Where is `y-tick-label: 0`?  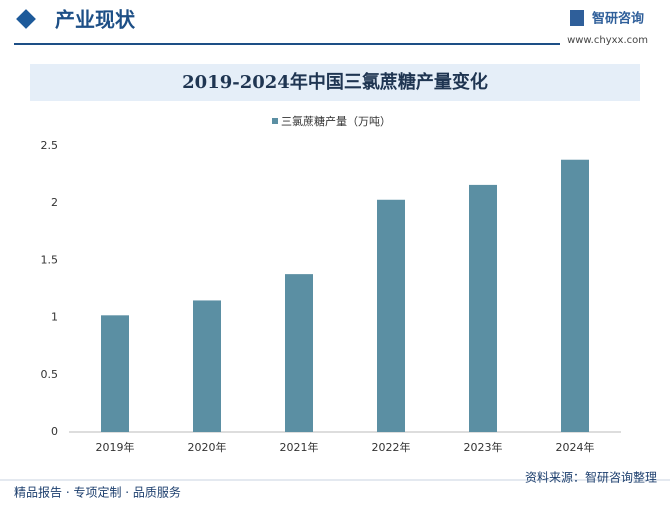
y-tick-label: 0 is located at coordinates (54, 431).